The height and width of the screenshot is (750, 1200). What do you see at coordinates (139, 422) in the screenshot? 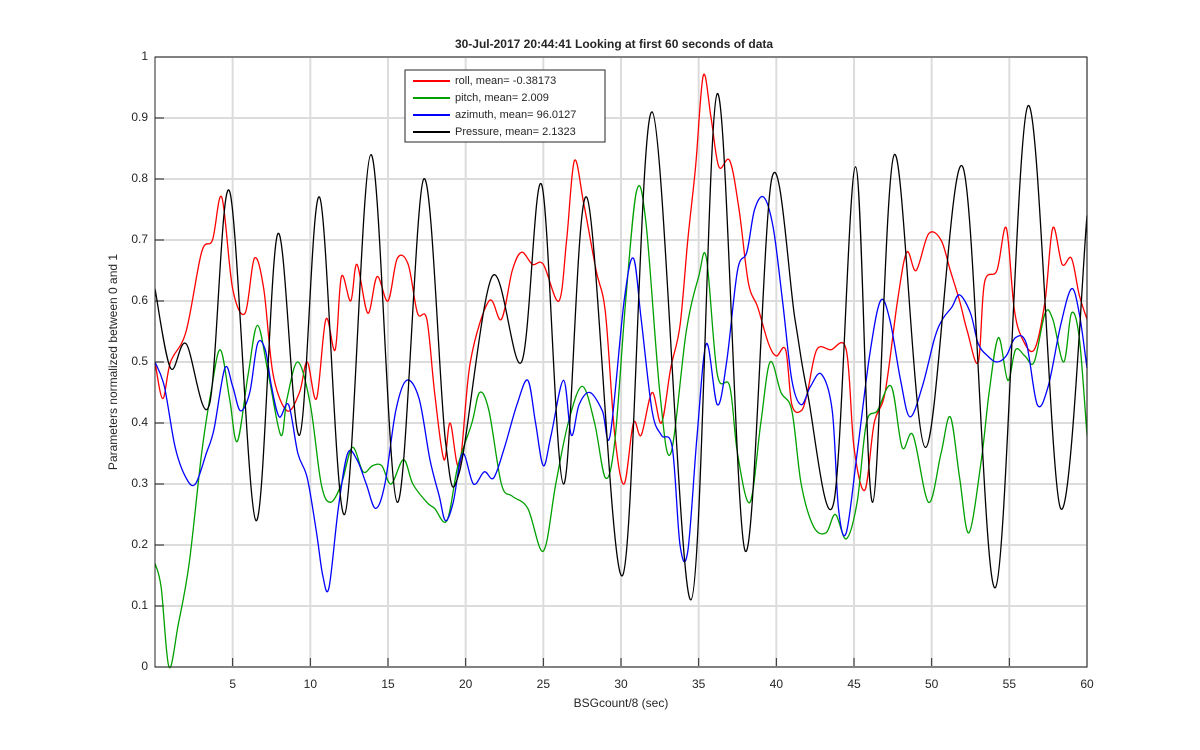
I see `y-tick-label: 0.4` at bounding box center [139, 422].